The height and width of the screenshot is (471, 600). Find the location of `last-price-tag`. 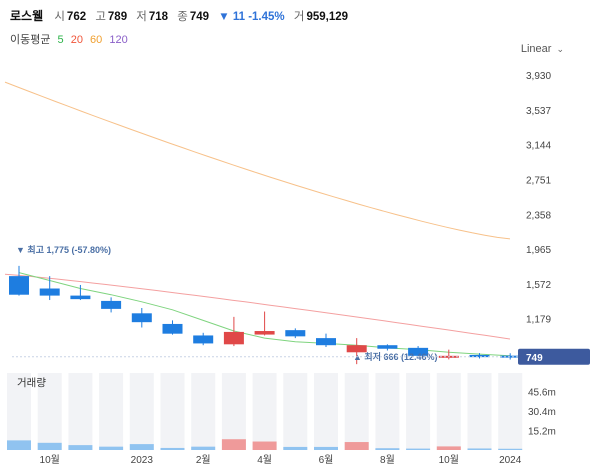

last-price-tag is located at coordinates (554, 356).